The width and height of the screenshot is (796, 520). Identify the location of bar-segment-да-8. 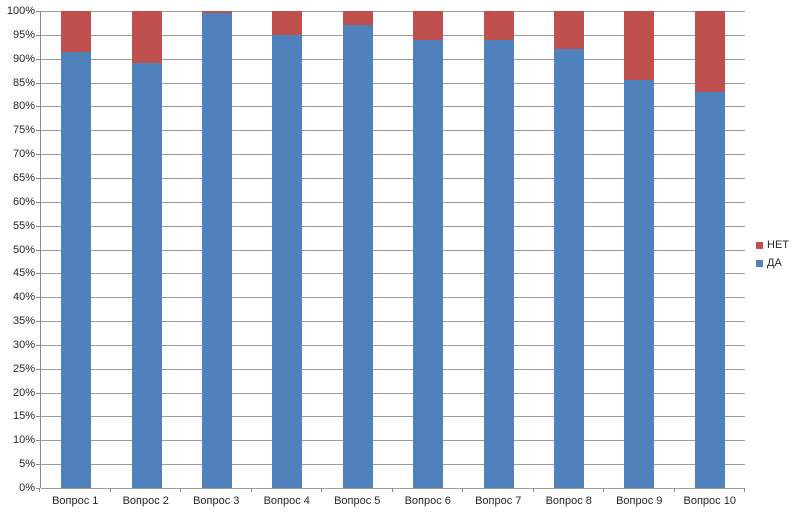
(569, 268).